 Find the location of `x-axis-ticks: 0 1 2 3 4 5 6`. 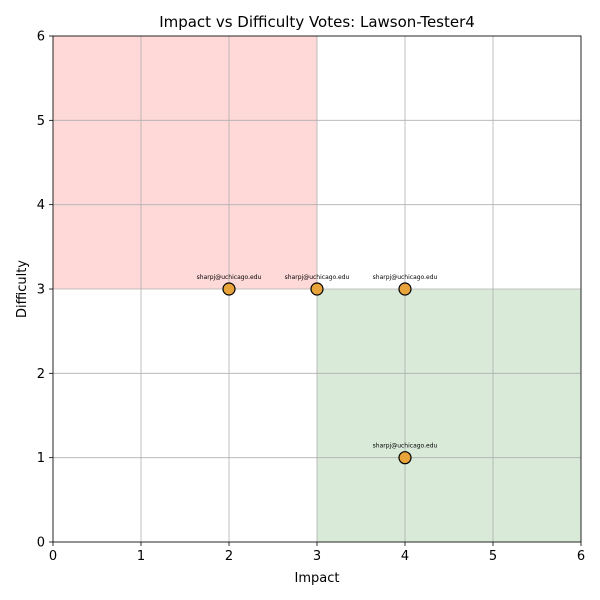

x-axis-ticks: 0 1 2 3 4 5 6 is located at coordinates (317, 553).